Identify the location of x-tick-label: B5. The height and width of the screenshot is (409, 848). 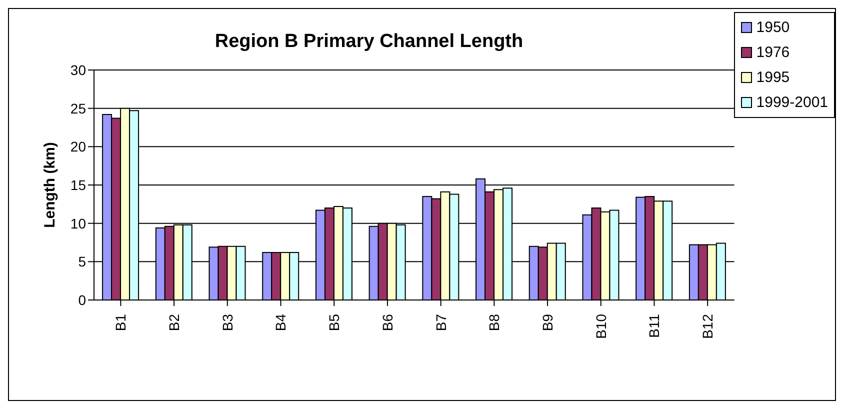
(334, 323).